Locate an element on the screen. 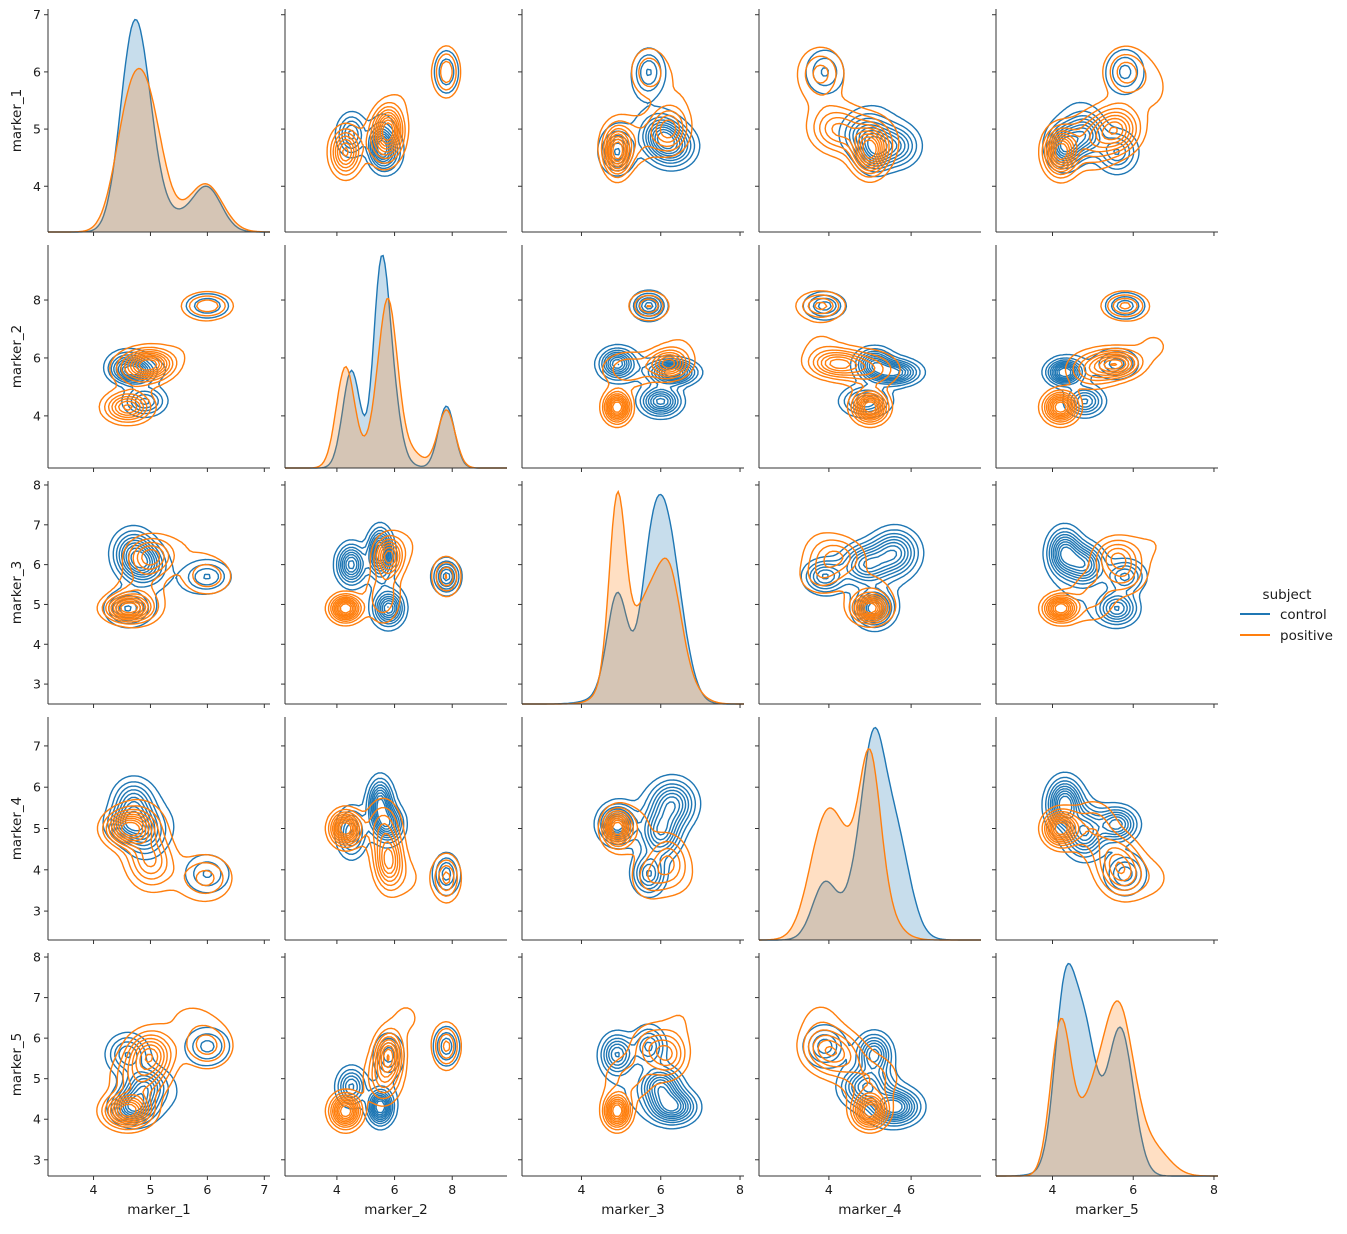  y-axis-label: marker_2 is located at coordinates (17, 357).